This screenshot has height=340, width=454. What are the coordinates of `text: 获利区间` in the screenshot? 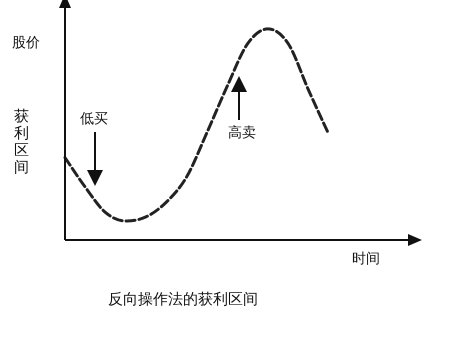 It's located at (22, 141).